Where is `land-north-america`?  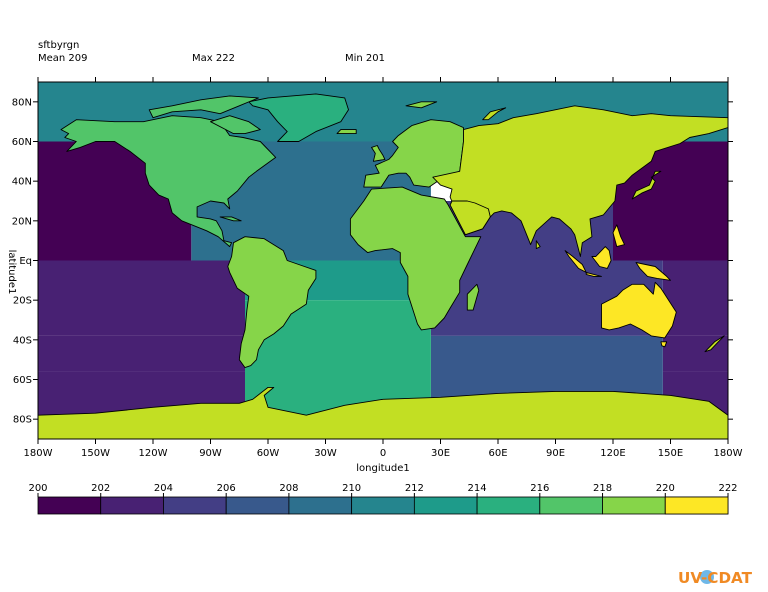 land-north-america is located at coordinates (168, 181).